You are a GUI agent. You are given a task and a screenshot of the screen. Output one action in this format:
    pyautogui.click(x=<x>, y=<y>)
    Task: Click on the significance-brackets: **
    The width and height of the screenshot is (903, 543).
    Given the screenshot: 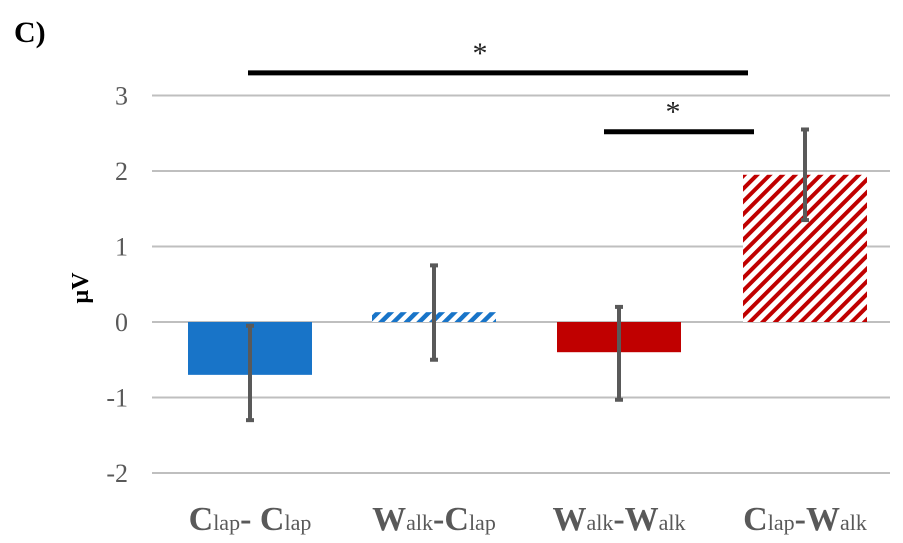 What is the action you would take?
    pyautogui.click(x=501, y=86)
    